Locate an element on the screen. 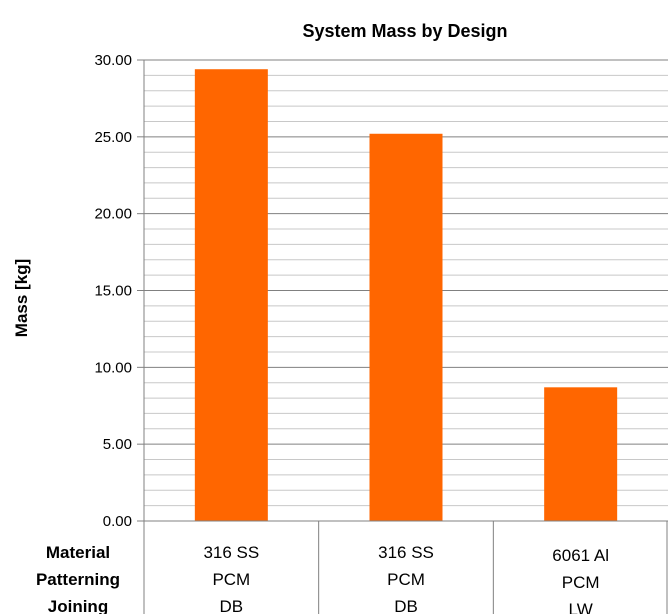  y-tick-label: 0.00 is located at coordinates (117, 521).